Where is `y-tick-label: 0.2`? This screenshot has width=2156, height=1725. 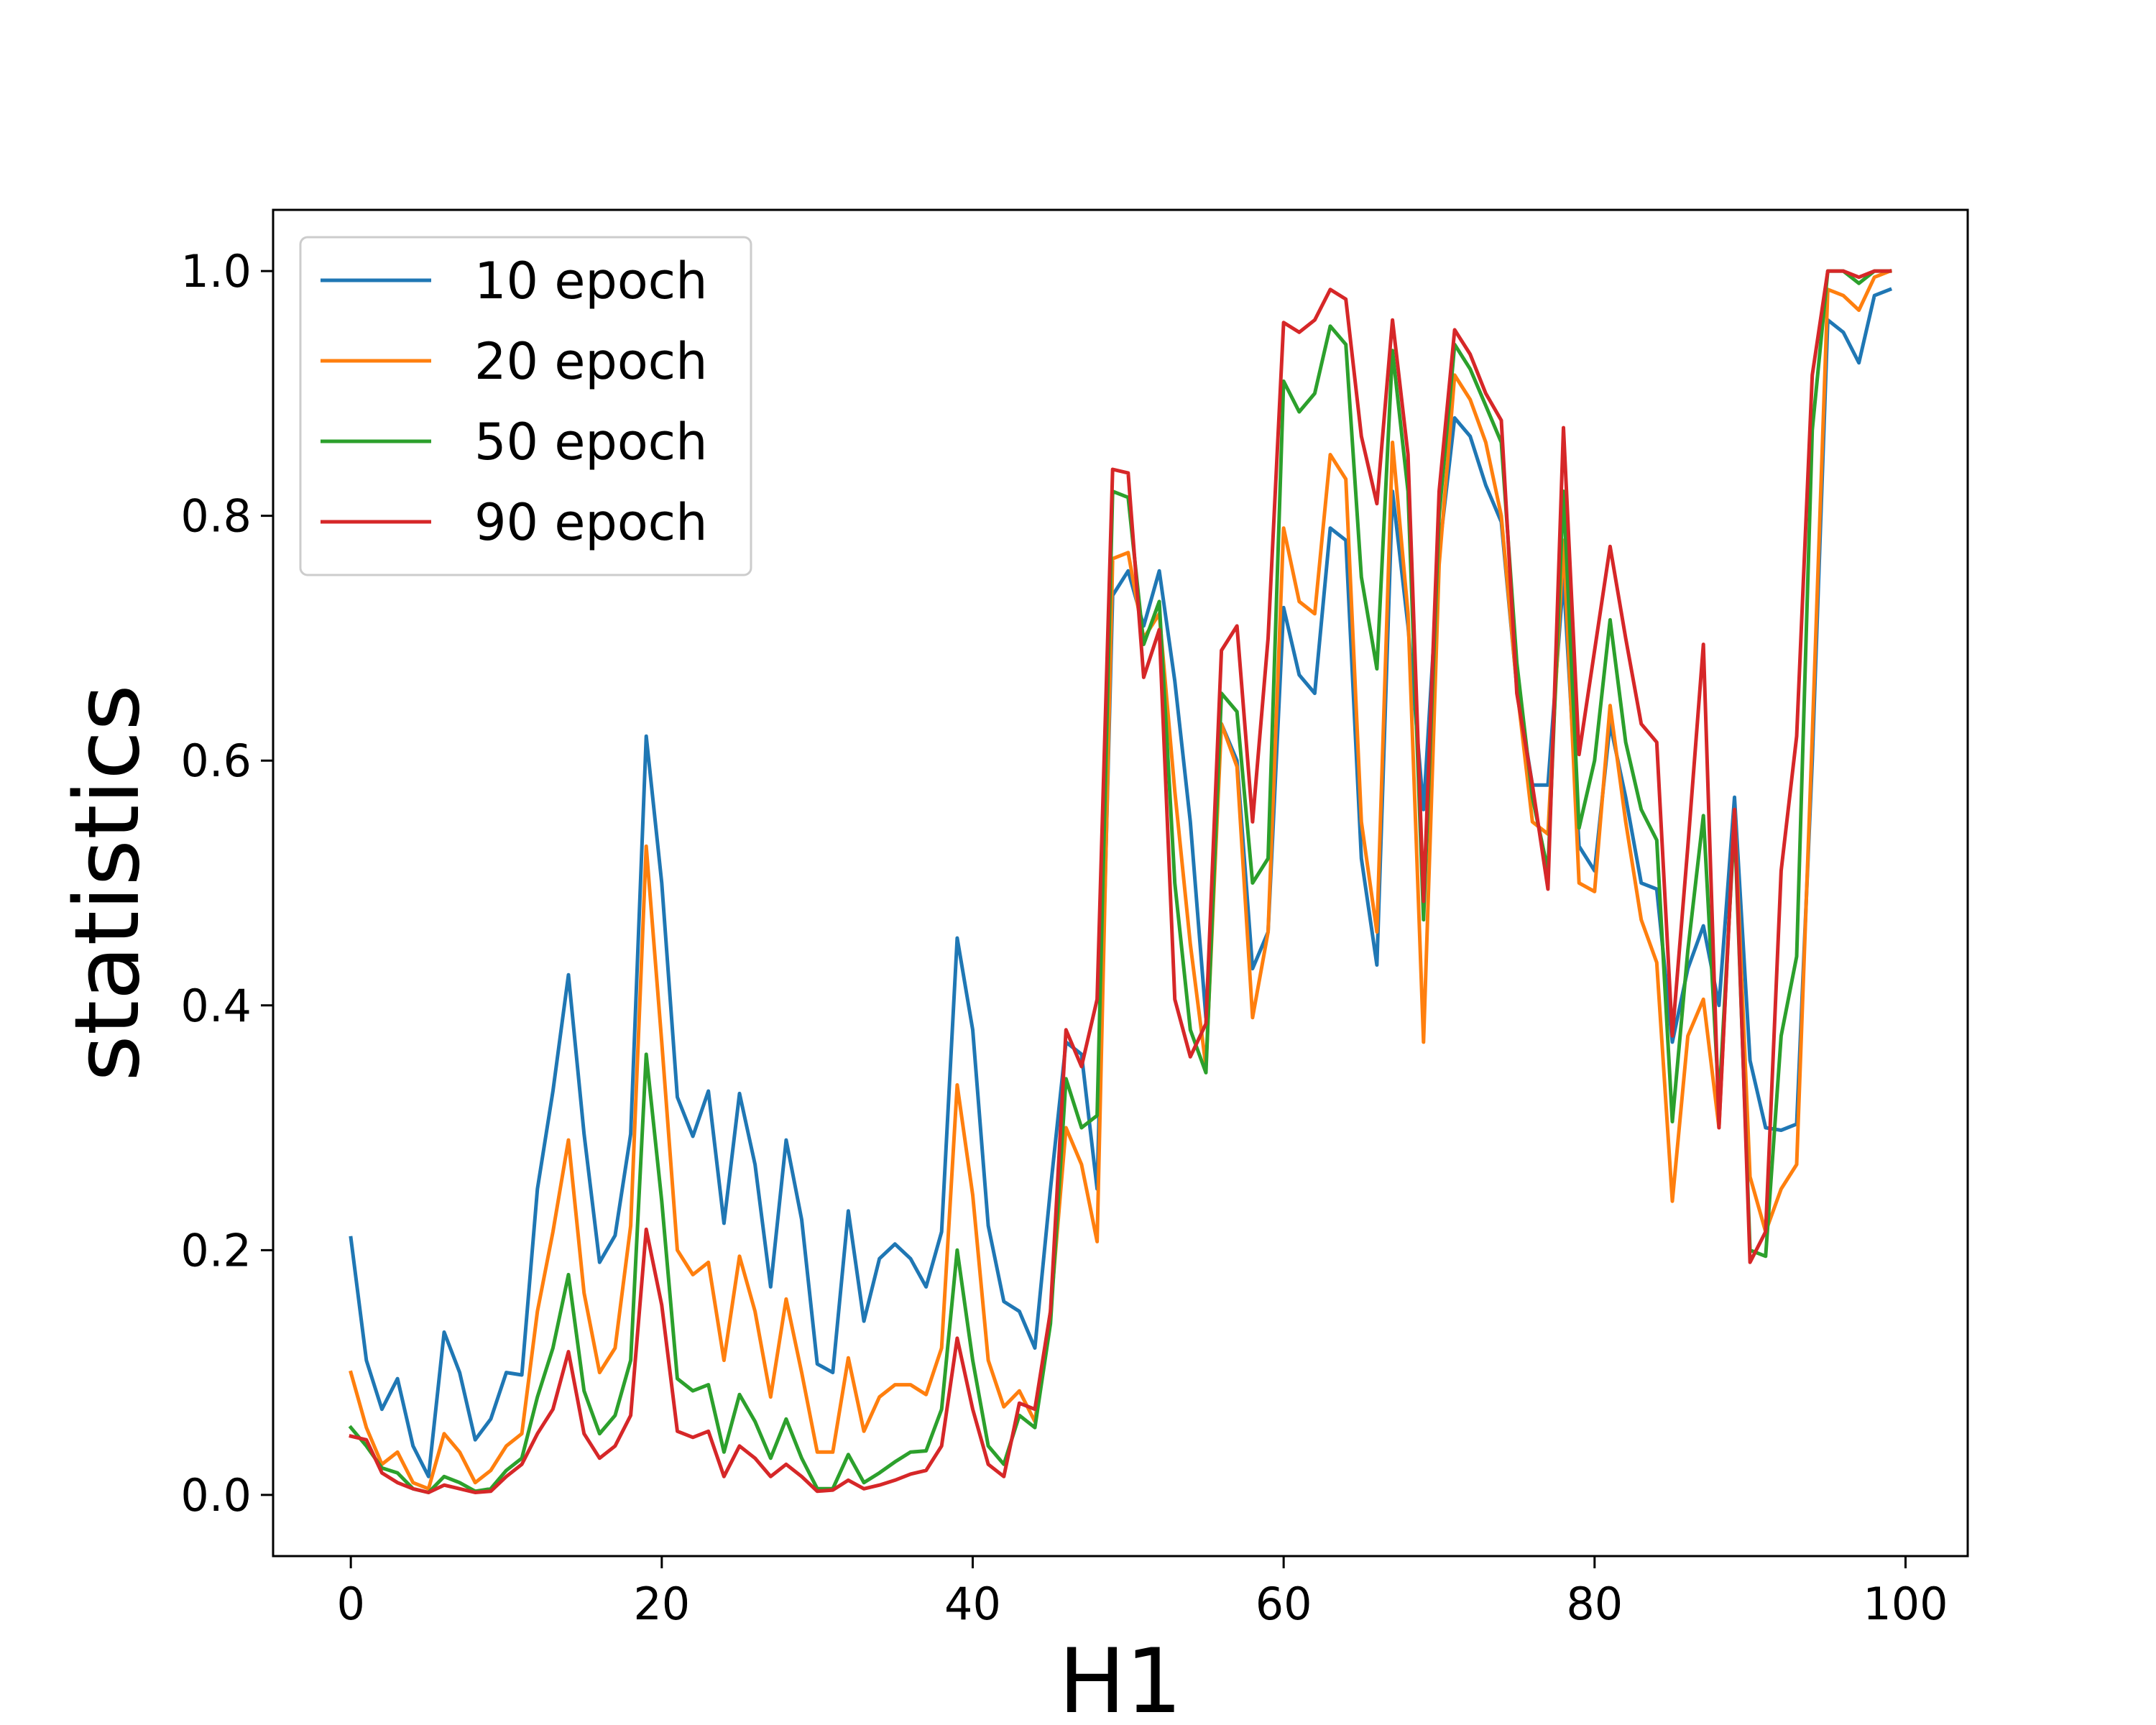
y-tick-label: 0.2 is located at coordinates (216, 1250).